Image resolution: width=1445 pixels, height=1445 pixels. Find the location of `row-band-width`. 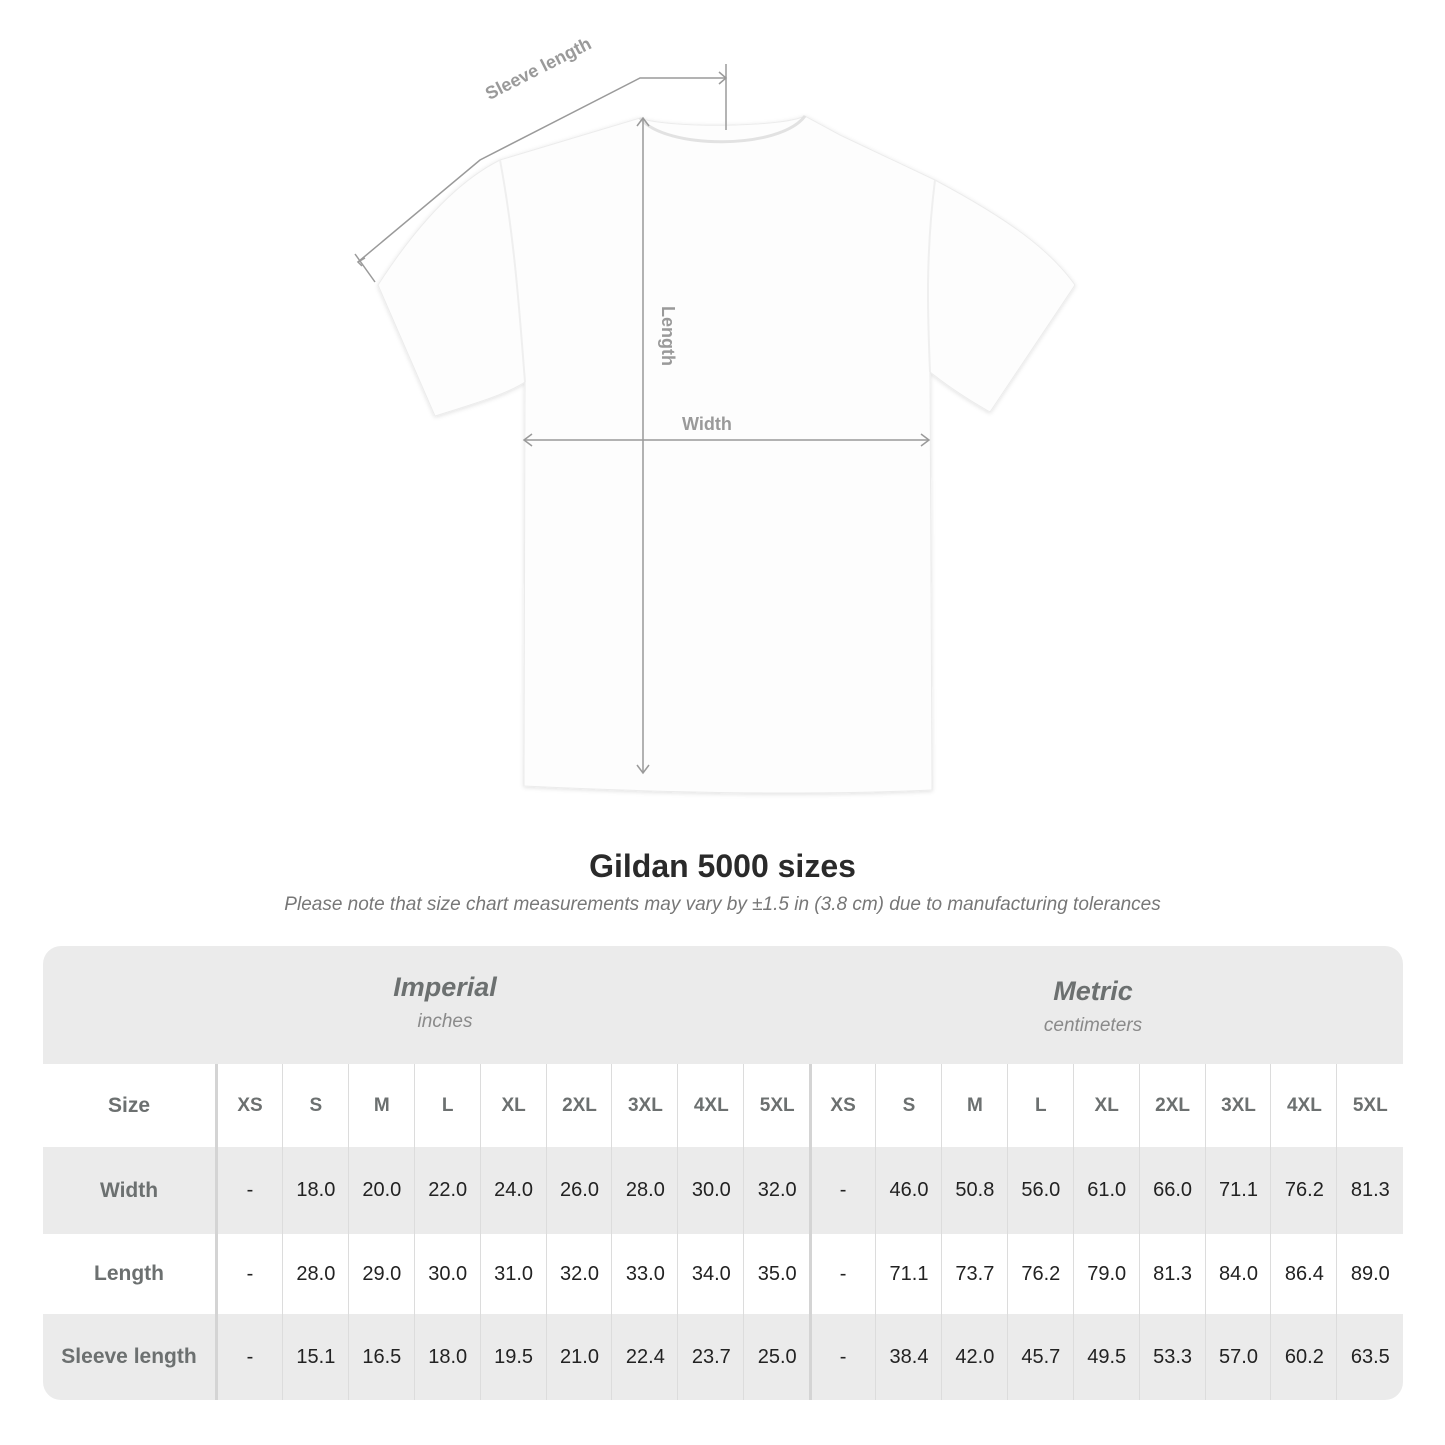

row-band-width is located at coordinates (723, 1190).